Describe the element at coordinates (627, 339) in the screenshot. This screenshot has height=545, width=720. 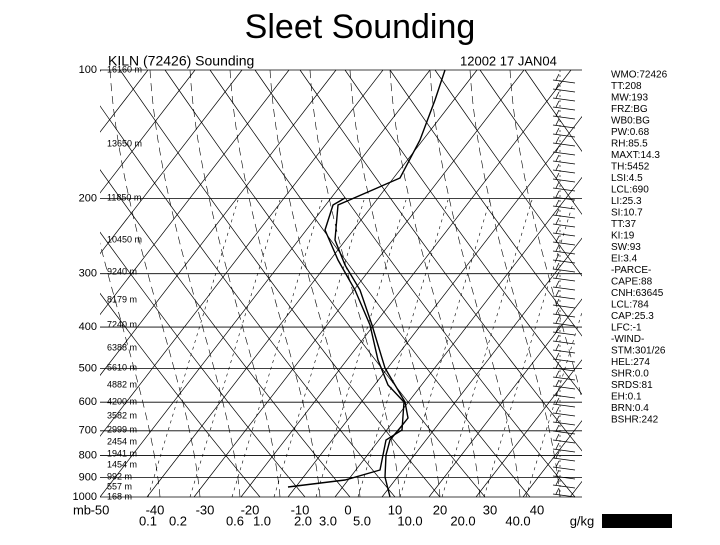
I see `index-label: -WIND-` at that location.